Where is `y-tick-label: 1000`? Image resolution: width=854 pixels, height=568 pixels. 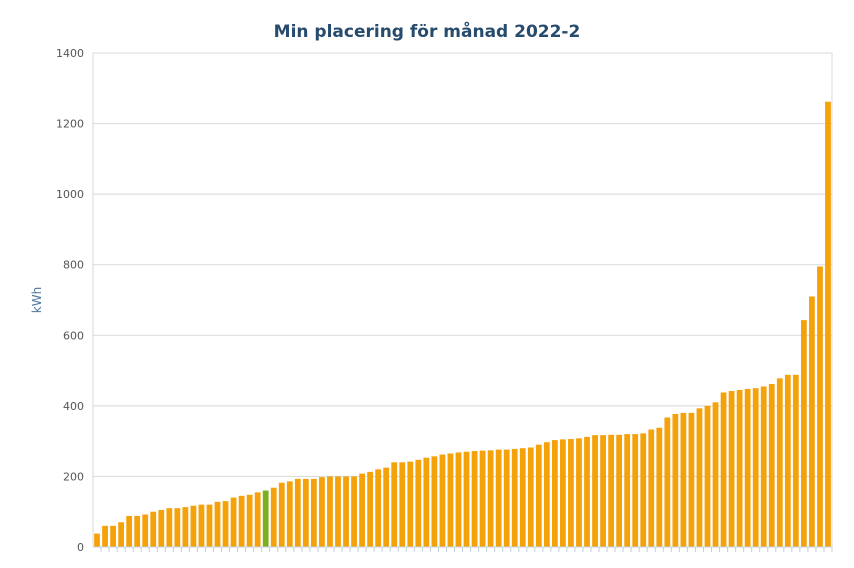 y-tick-label: 1000 is located at coordinates (70, 194).